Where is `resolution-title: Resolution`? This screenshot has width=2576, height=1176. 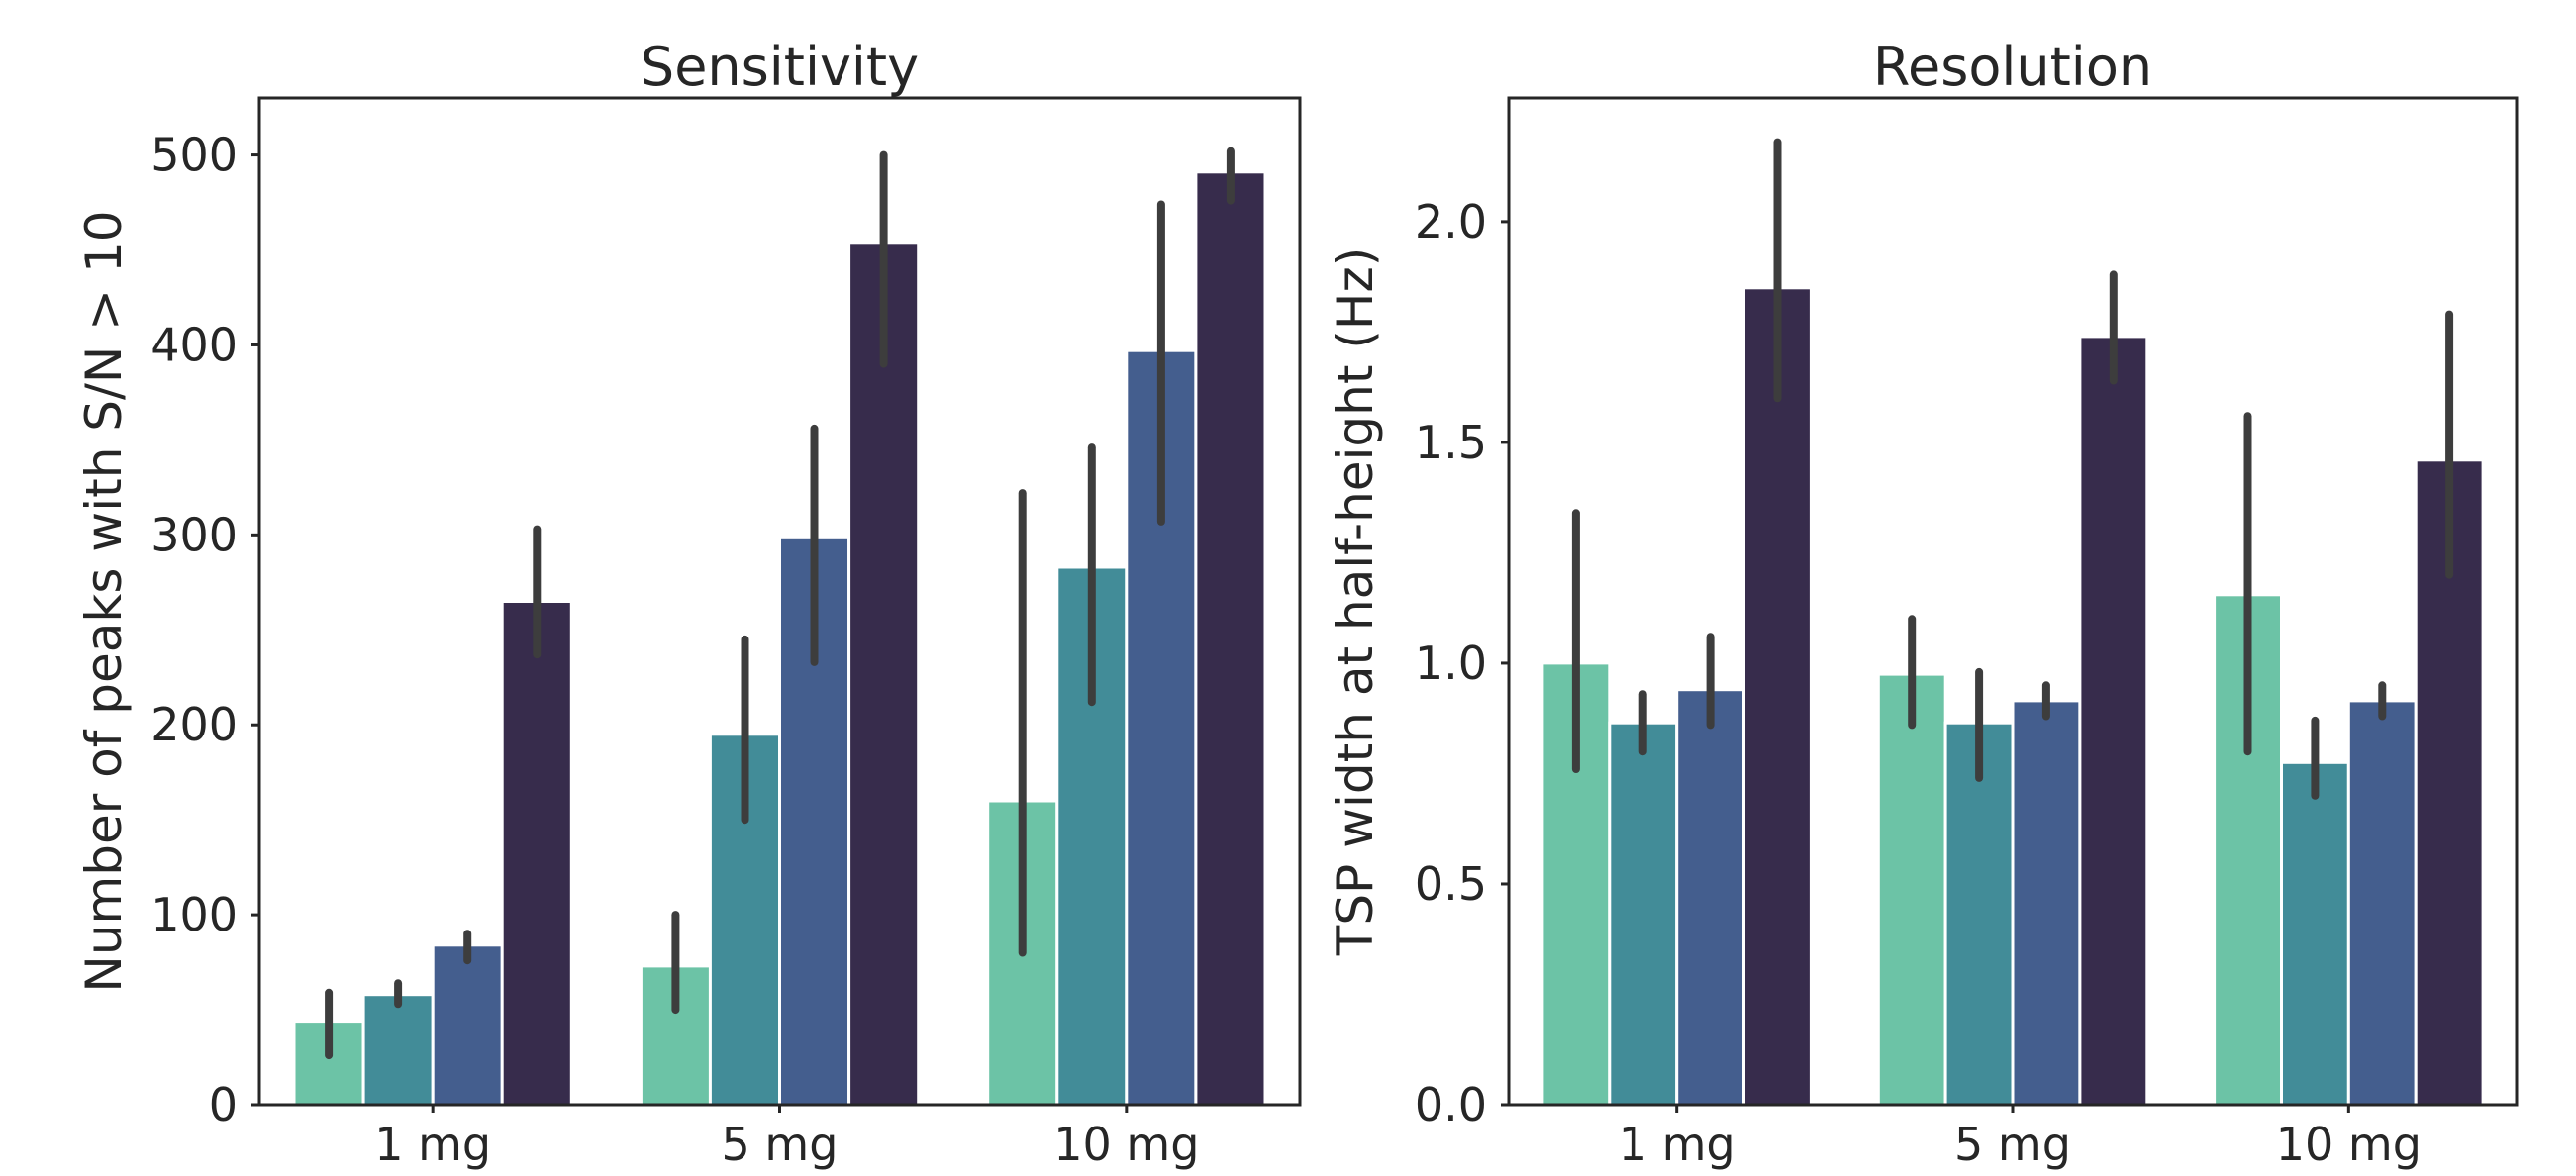
resolution-title: Resolution is located at coordinates (2013, 67).